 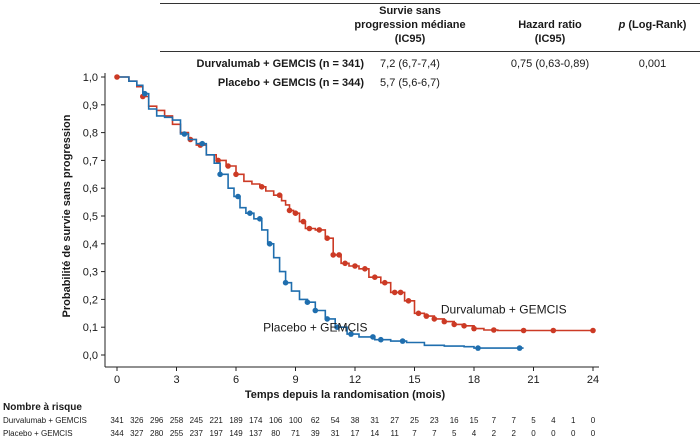 What do you see at coordinates (474, 420) in the screenshot?
I see `risk-value-durvalumab: 15` at bounding box center [474, 420].